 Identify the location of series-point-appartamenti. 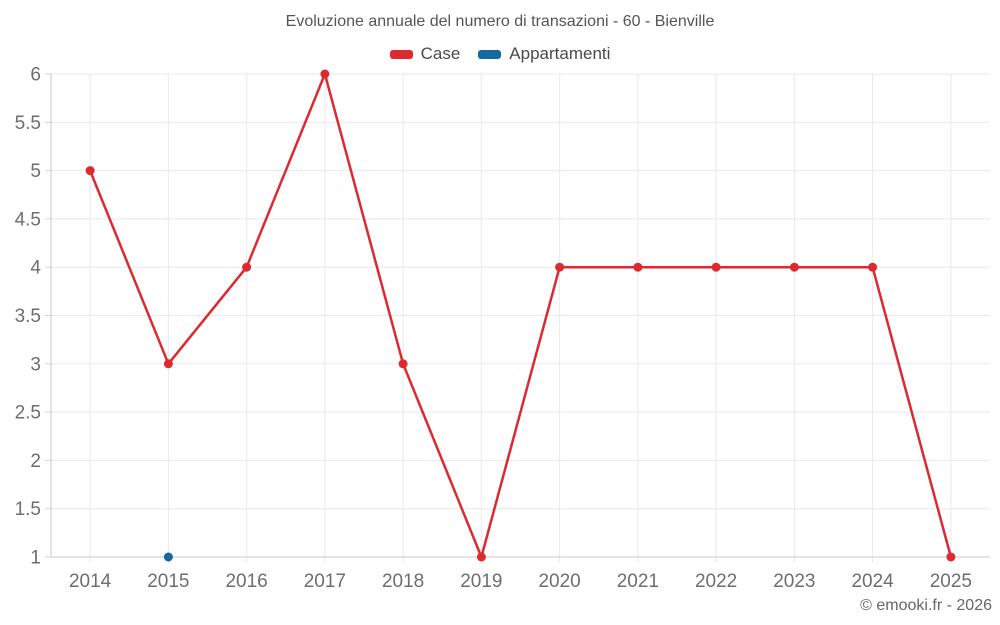
(168, 557).